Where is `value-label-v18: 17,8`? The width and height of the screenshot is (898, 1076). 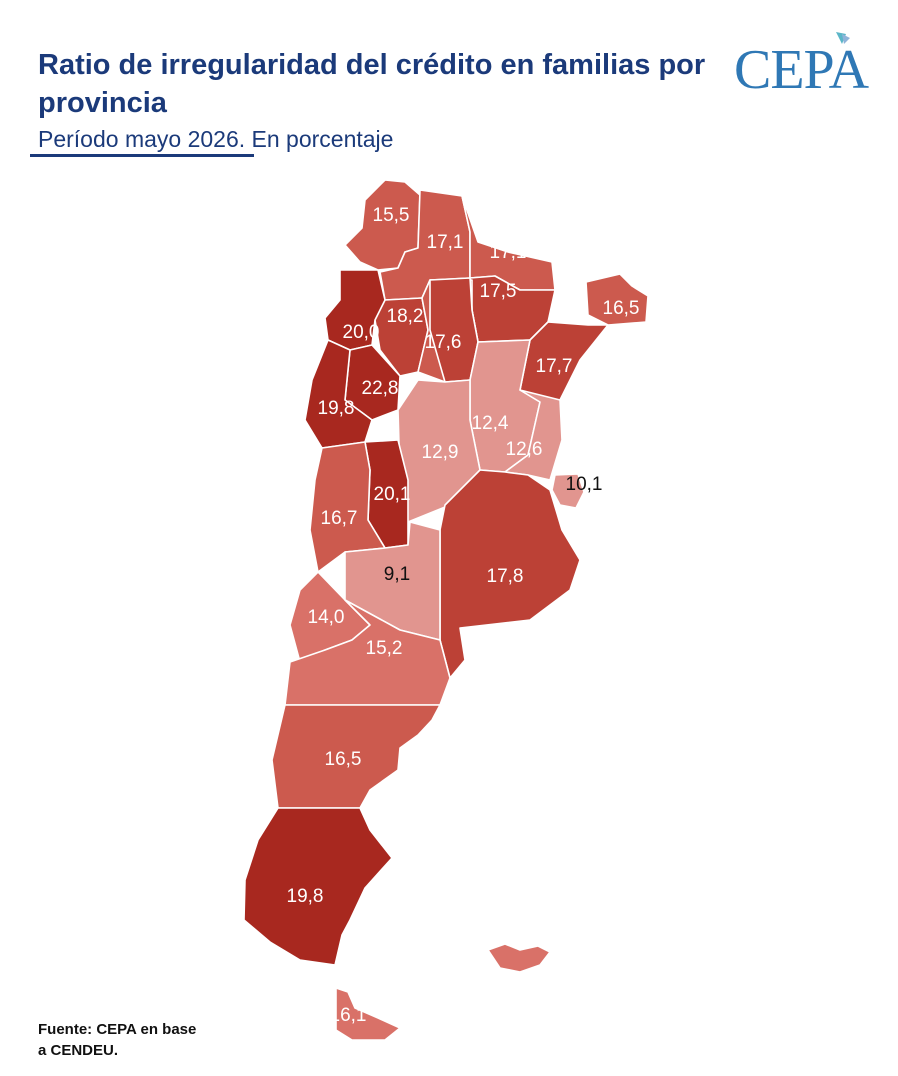
value-label-v18: 17,8 is located at coordinates (505, 576).